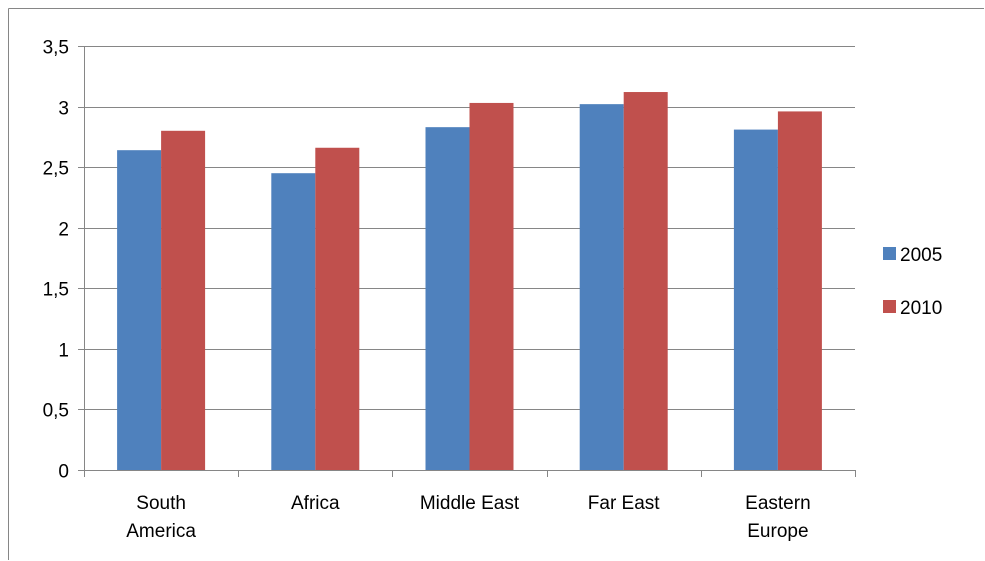  I want to click on legend: 2005 2010, so click(912, 282).